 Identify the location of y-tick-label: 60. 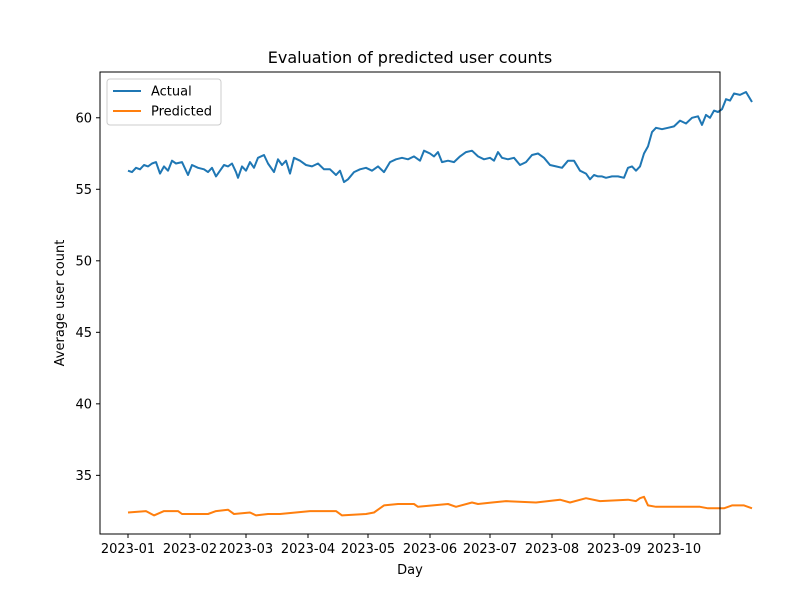
(83, 118).